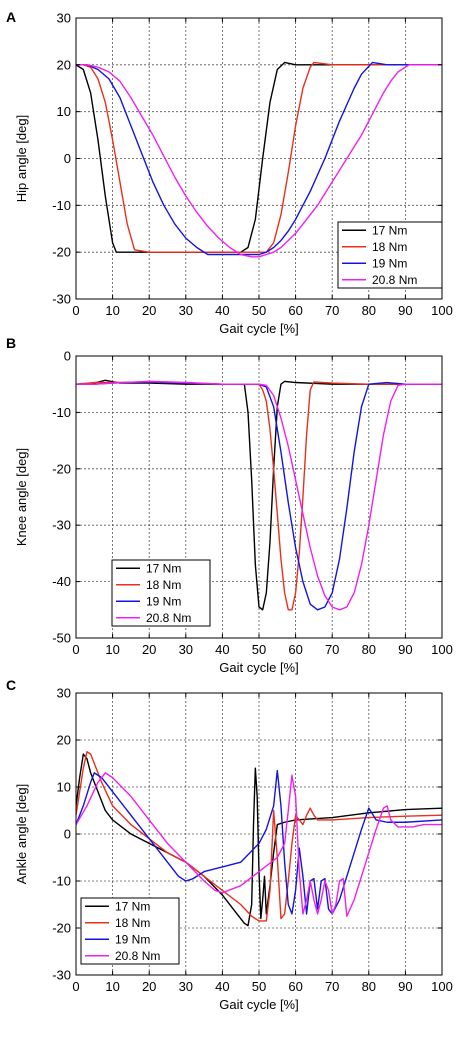 This screenshot has height=1038, width=474. What do you see at coordinates (61, 581) in the screenshot?
I see `y-tick-label: -40` at bounding box center [61, 581].